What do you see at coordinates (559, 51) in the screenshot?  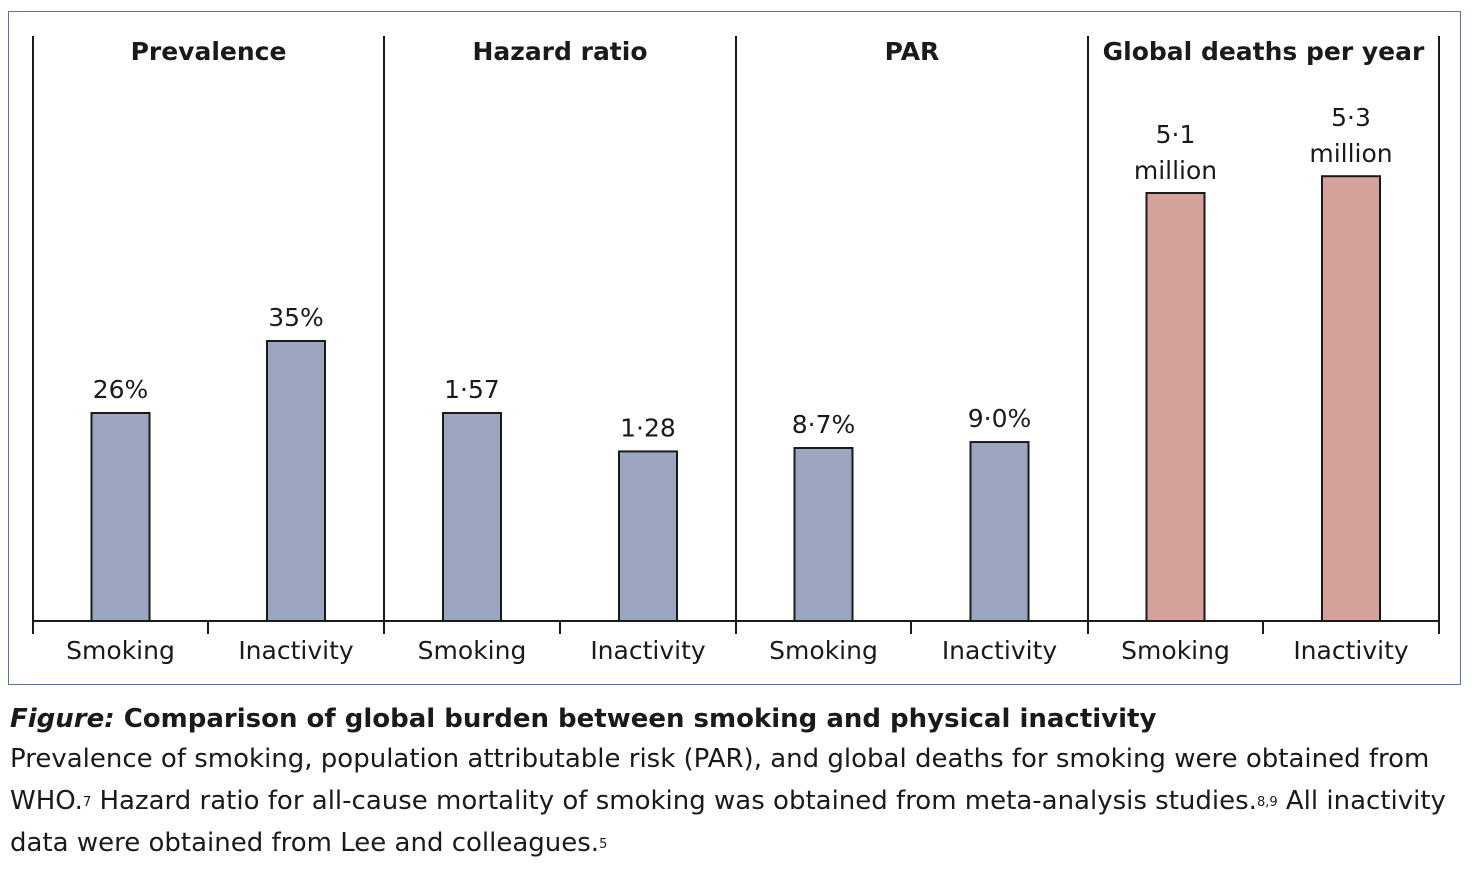 I see `panel-title-1: Hazard ratio` at bounding box center [559, 51].